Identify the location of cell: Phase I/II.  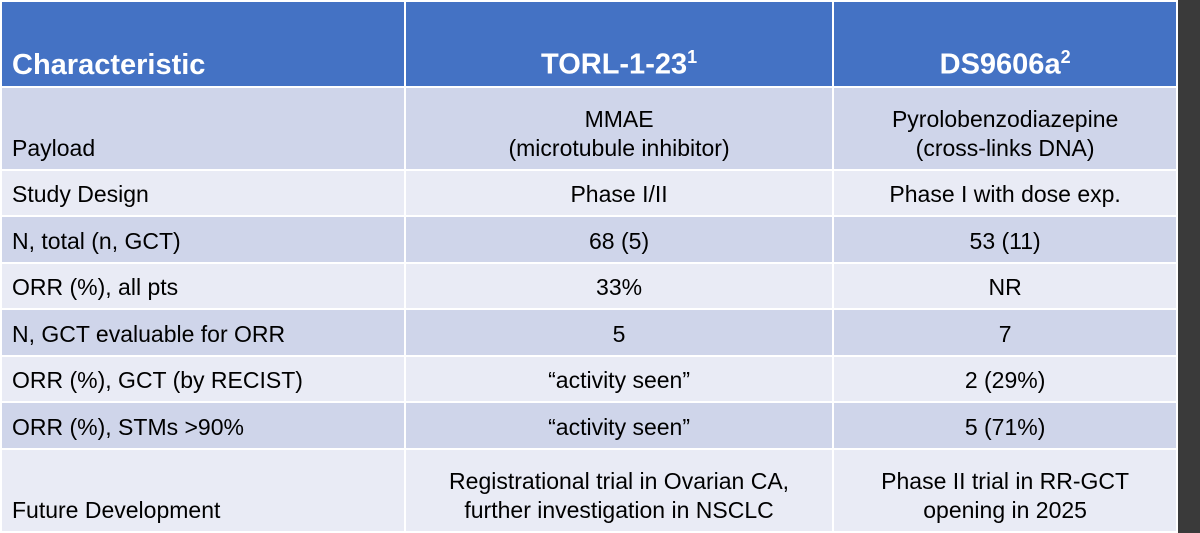
(619, 193).